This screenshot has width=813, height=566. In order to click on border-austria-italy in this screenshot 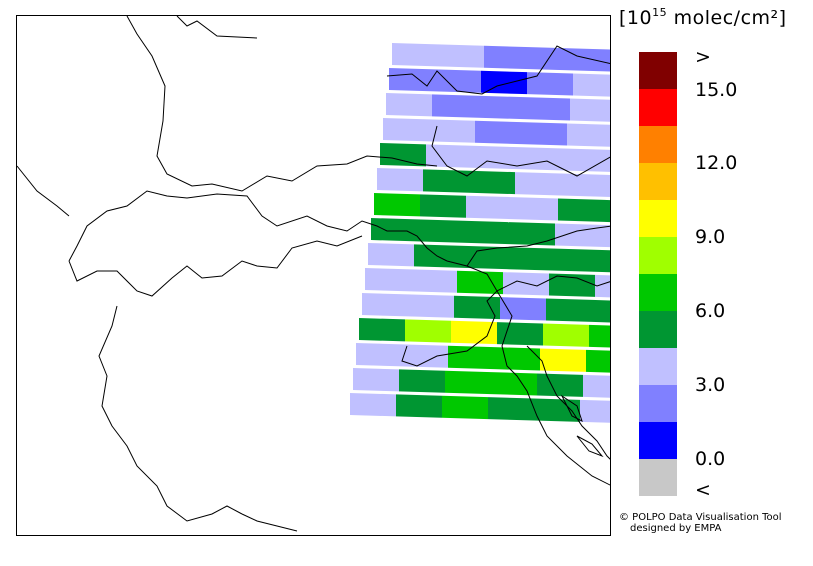, I will do `click(528, 246)`.